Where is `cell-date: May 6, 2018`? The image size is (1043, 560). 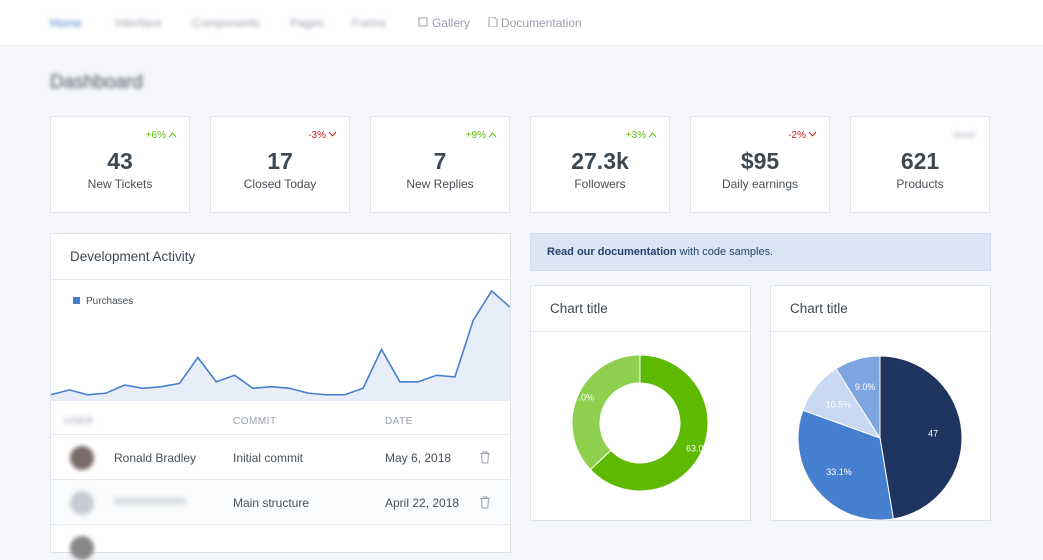
cell-date: May 6, 2018 is located at coordinates (418, 458).